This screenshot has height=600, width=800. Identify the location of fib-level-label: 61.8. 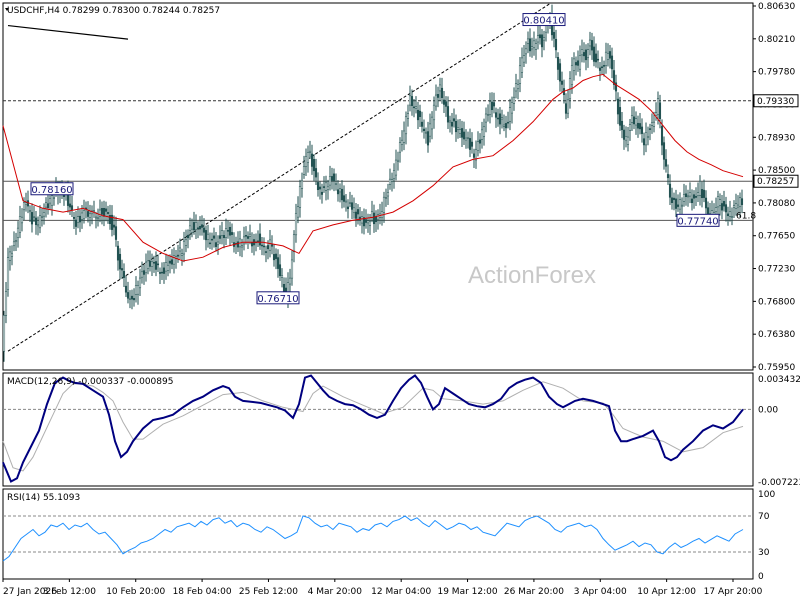
(746, 216).